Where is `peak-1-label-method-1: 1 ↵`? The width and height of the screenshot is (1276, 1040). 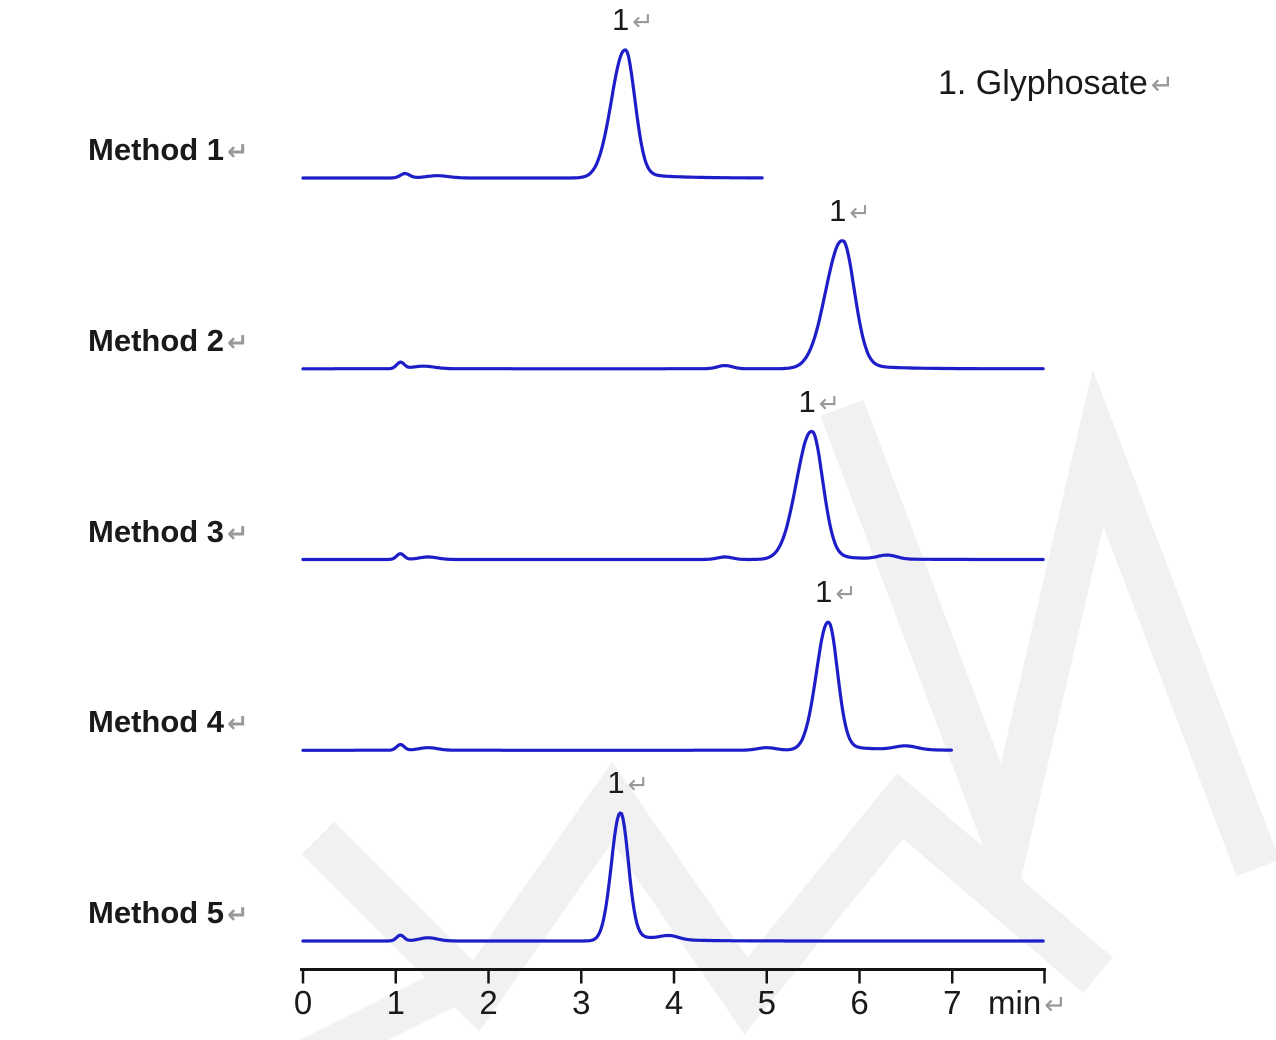 peak-1-label-method-1: 1 ↵ is located at coordinates (633, 19).